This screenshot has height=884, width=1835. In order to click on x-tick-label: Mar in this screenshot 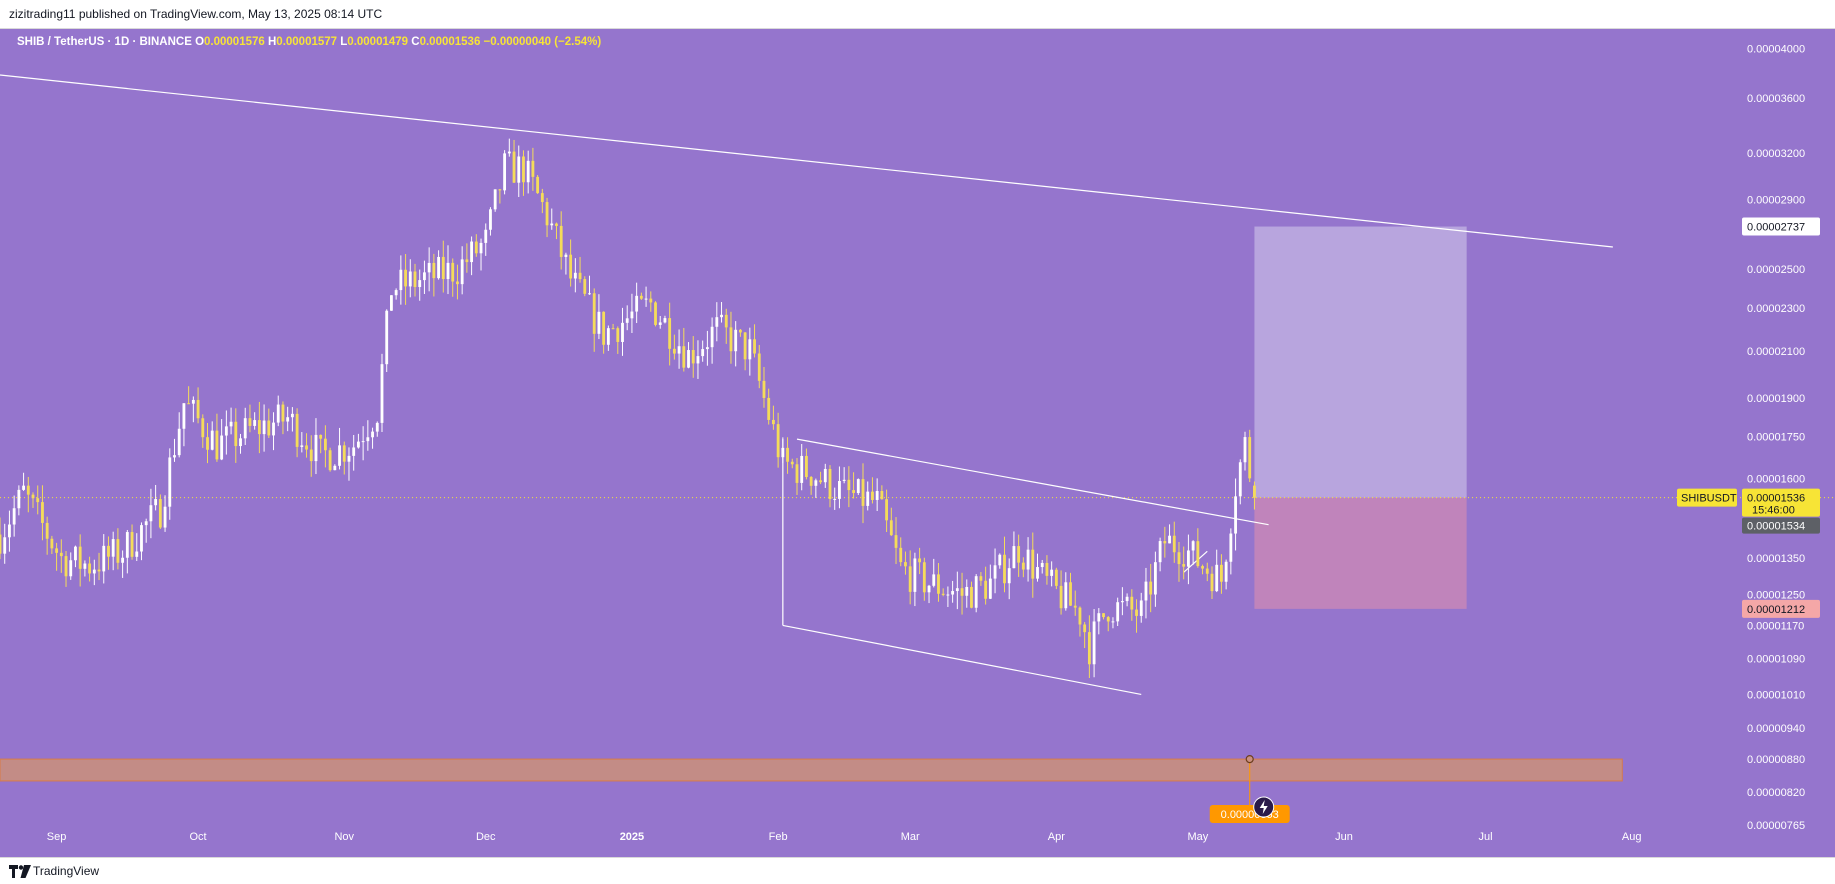, I will do `click(910, 837)`.